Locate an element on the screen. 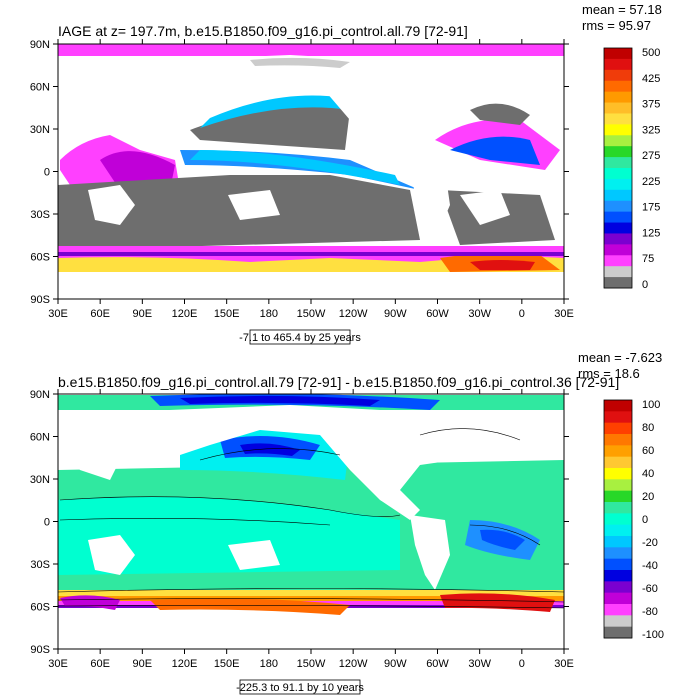 The height and width of the screenshot is (700, 700). colorbar-label: -40 is located at coordinates (650, 566).